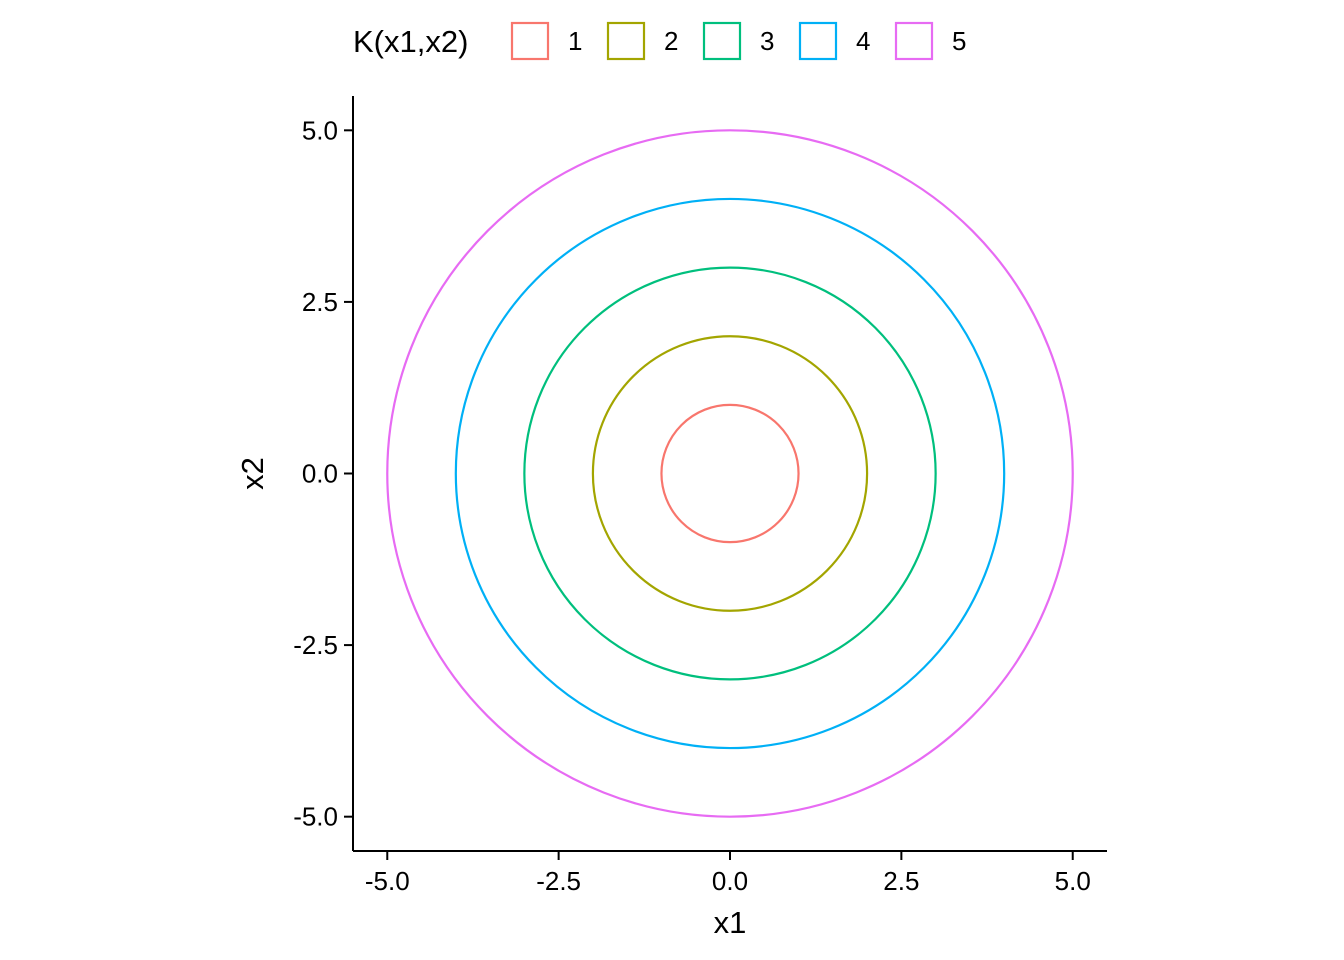  What do you see at coordinates (863, 41) in the screenshot?
I see `legend-label: 4` at bounding box center [863, 41].